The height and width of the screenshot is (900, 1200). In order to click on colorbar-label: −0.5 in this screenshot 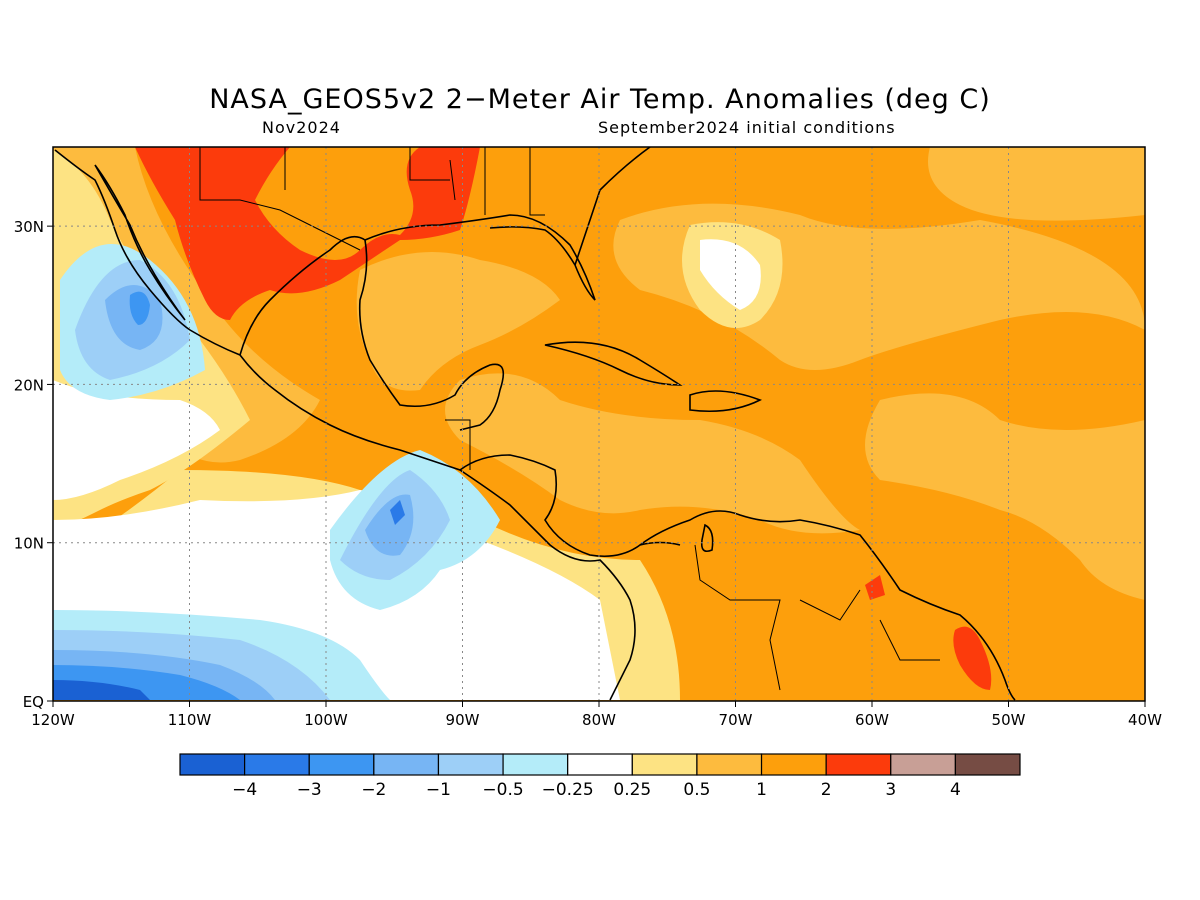, I will do `click(502, 790)`.